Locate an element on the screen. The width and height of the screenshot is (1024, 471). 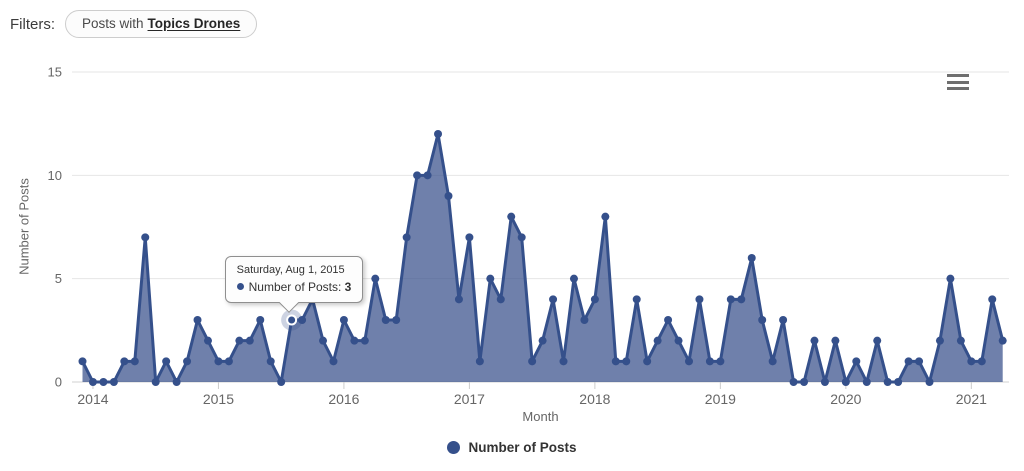
x-axis-tick-label: 2017 is located at coordinates (469, 399).